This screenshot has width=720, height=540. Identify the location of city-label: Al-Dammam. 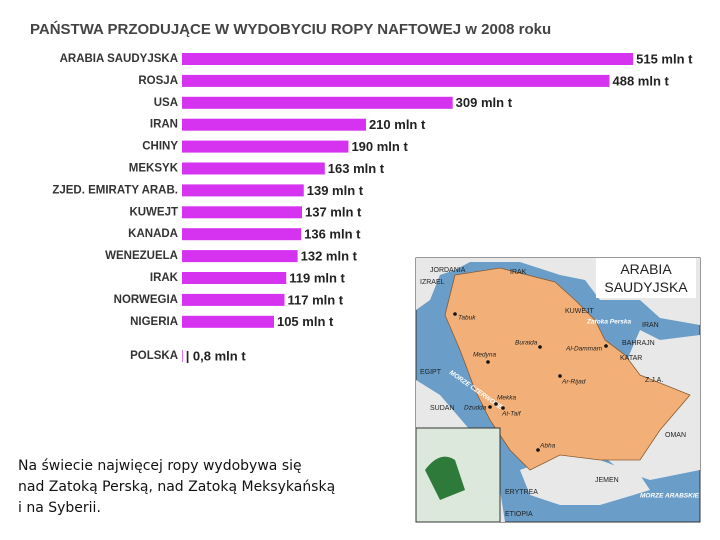
(584, 349).